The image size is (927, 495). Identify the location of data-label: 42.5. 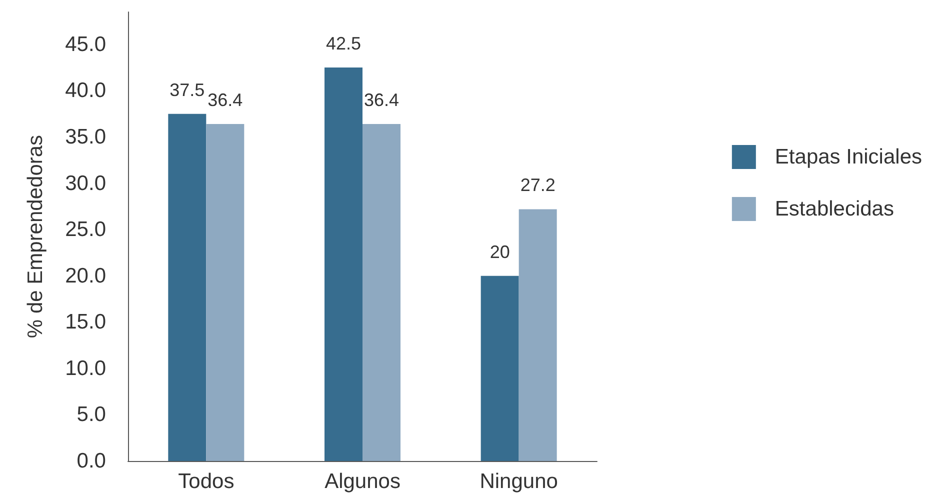
(344, 44).